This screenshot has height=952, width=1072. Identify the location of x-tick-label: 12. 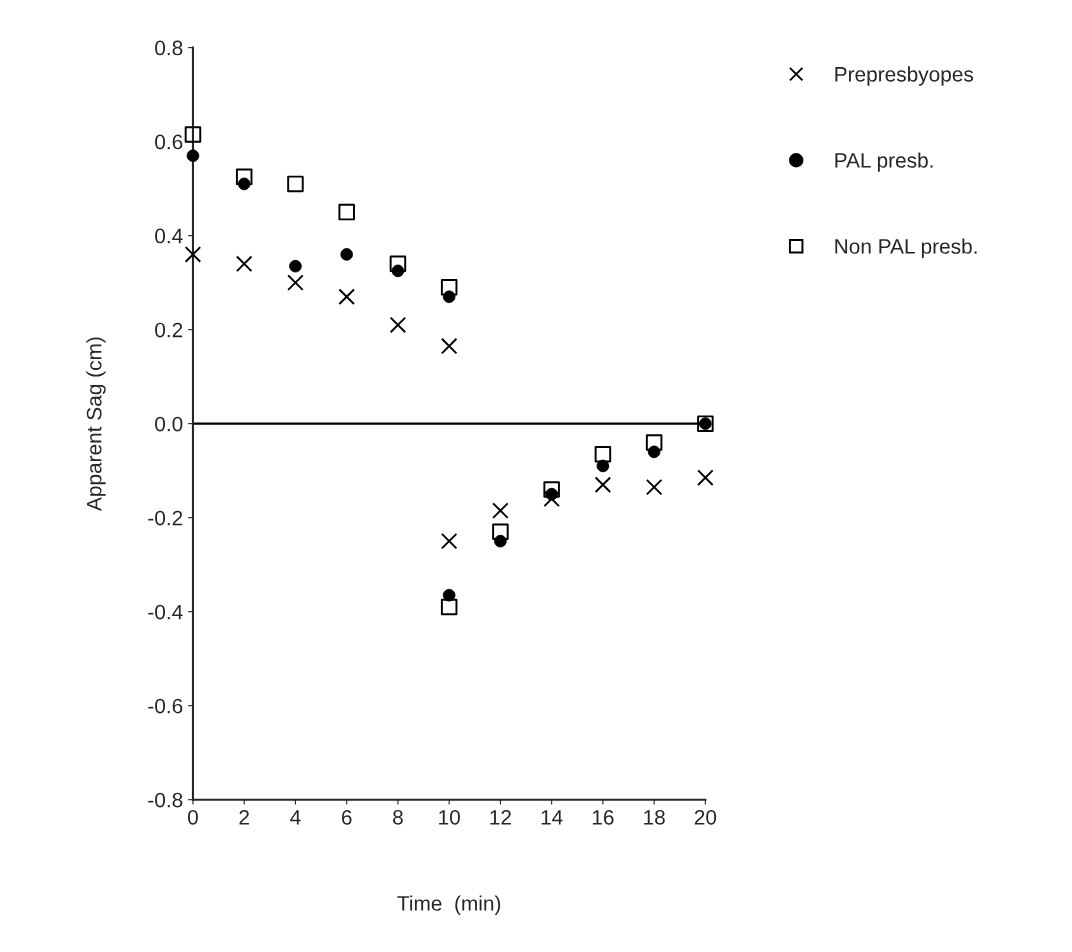
(500, 817).